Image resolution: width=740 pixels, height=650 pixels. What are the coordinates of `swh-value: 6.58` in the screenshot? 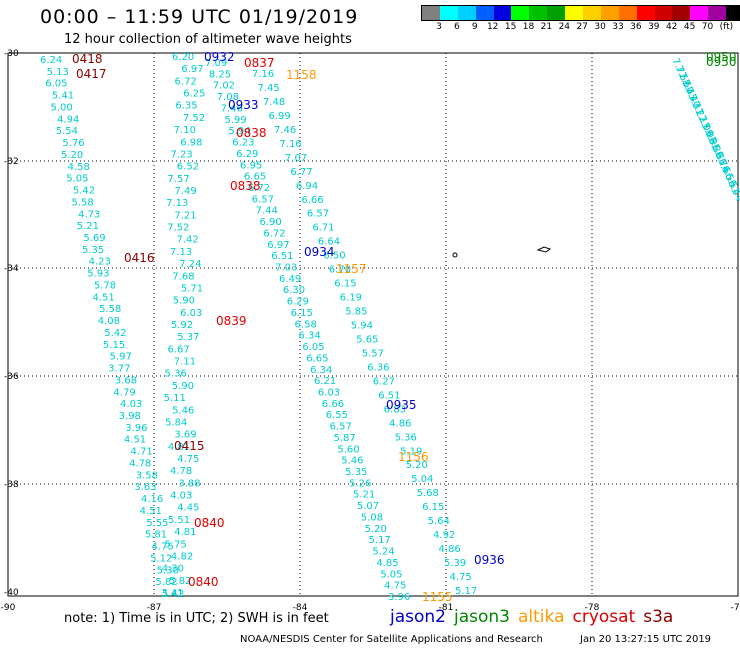 It's located at (306, 324).